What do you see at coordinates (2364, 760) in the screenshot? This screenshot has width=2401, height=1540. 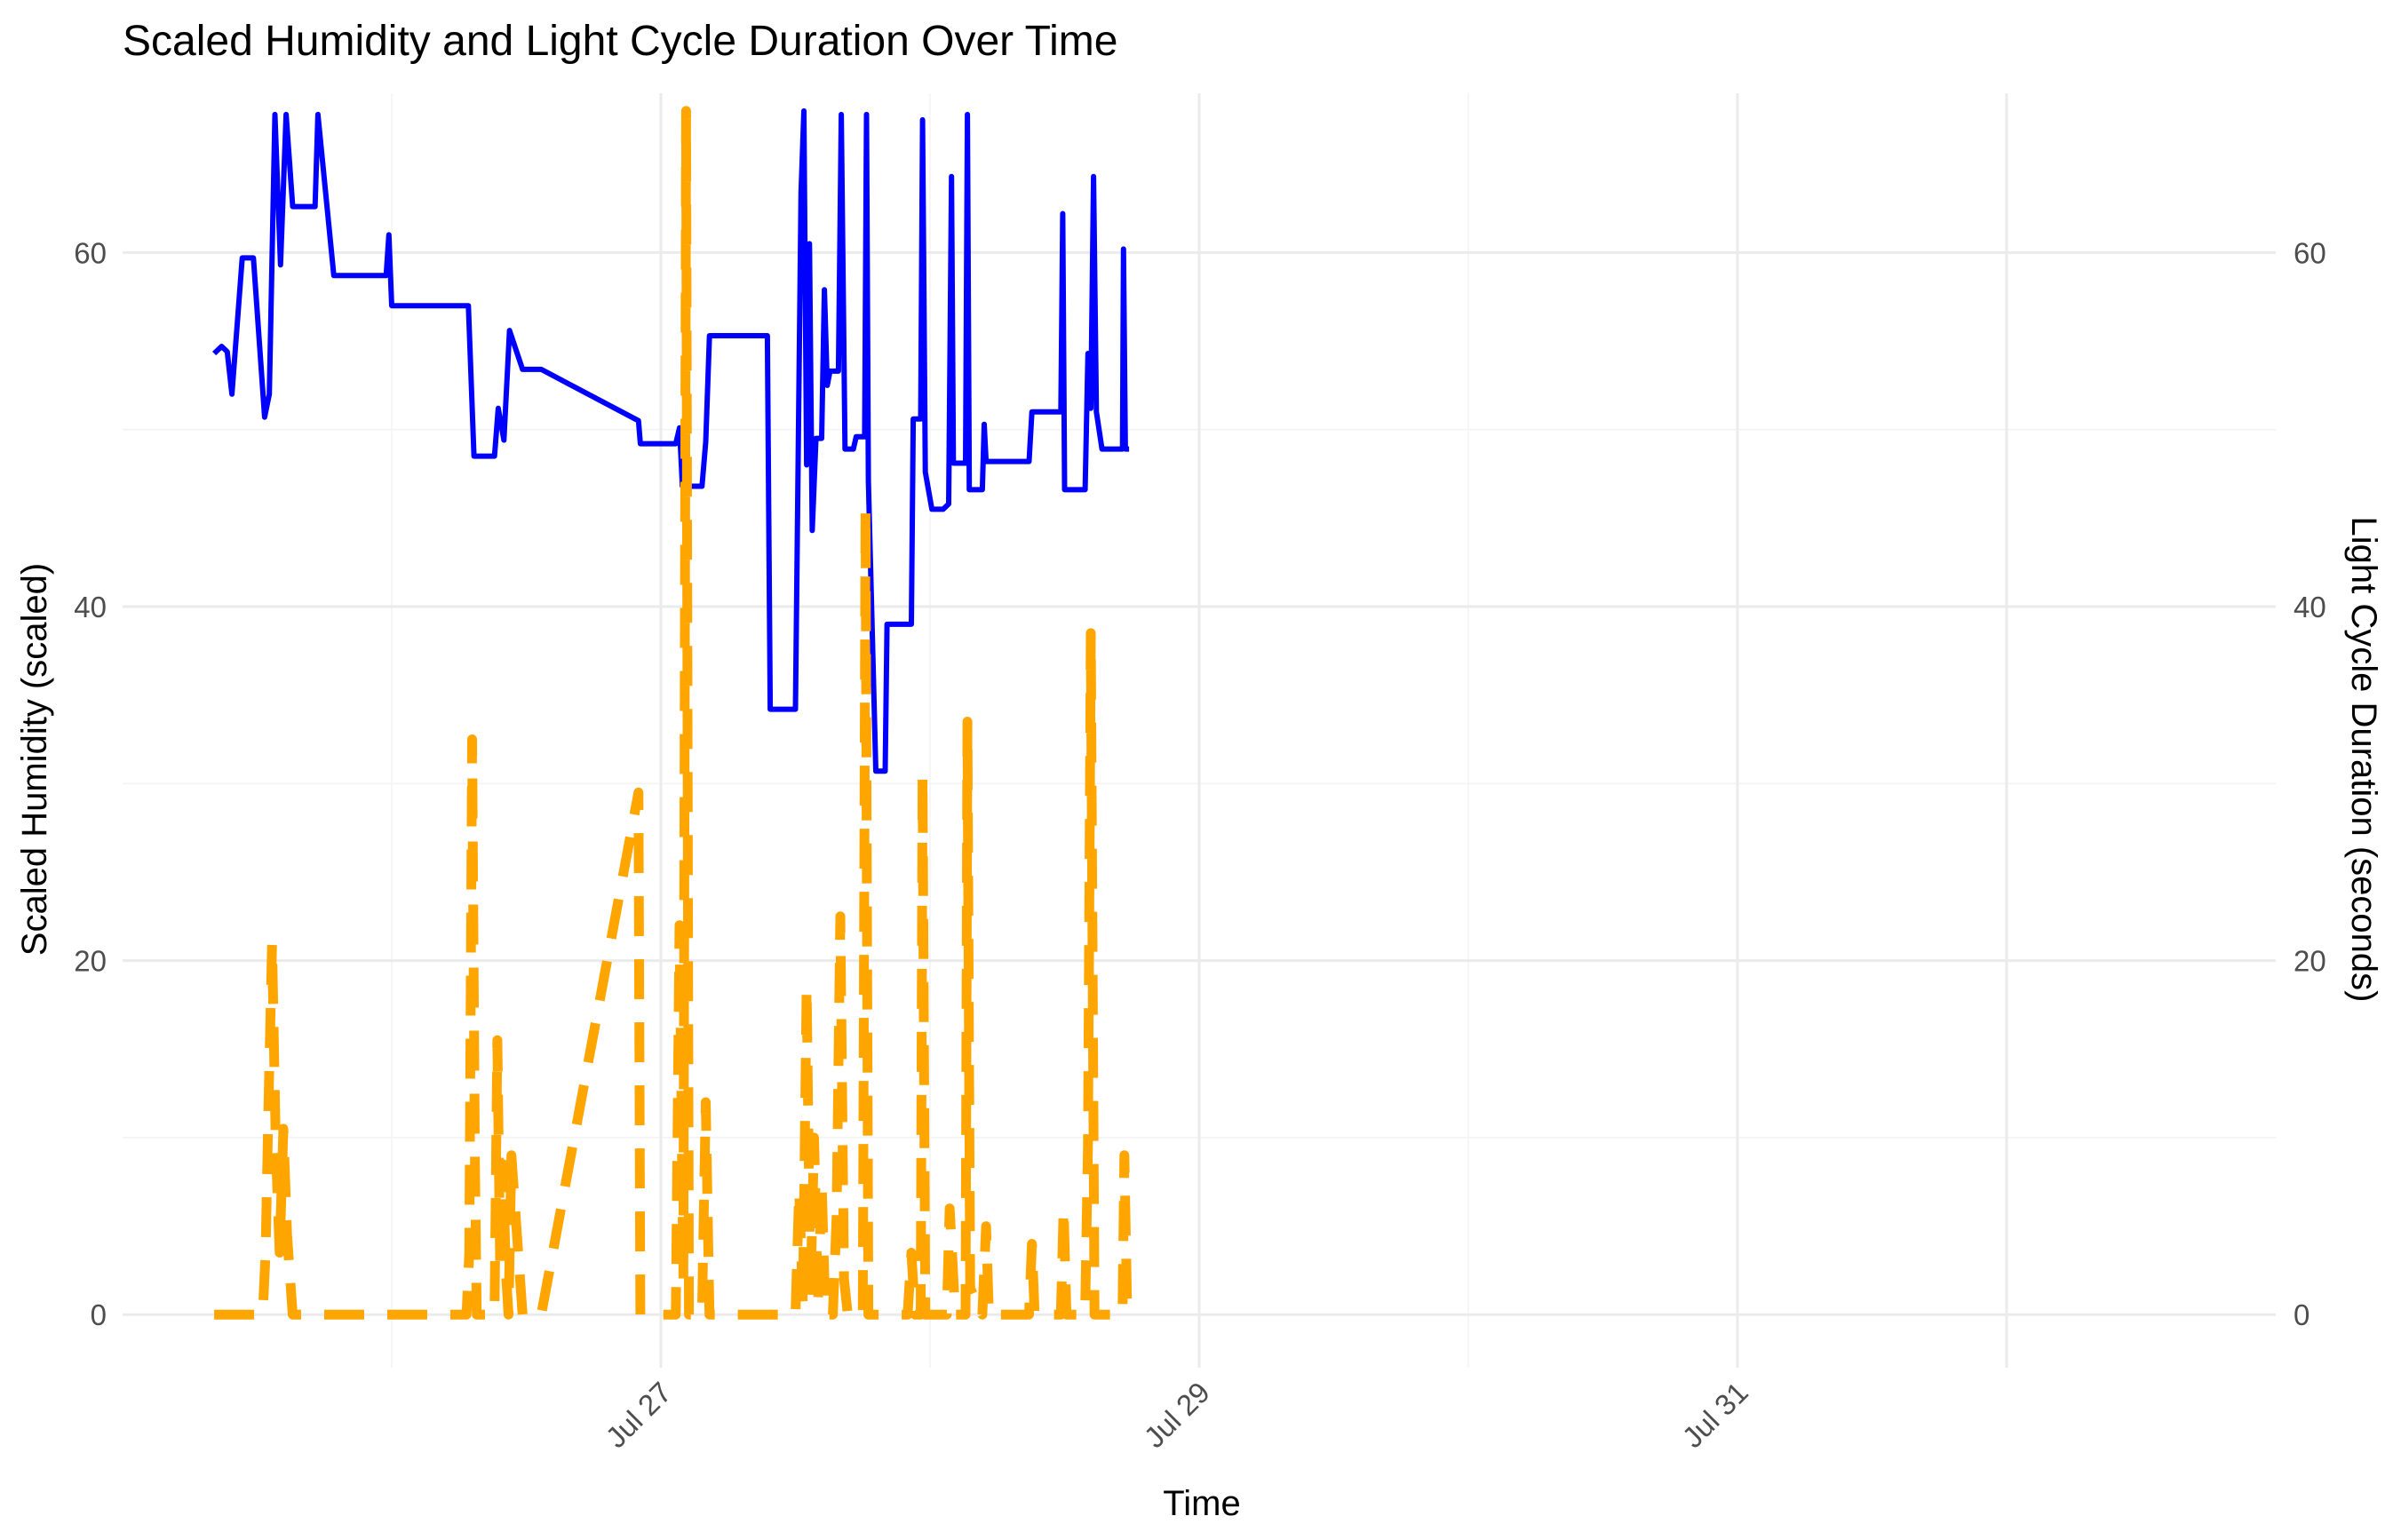 I see `right-y-axis-title: Light Cycle Duration (seconds)` at bounding box center [2364, 760].